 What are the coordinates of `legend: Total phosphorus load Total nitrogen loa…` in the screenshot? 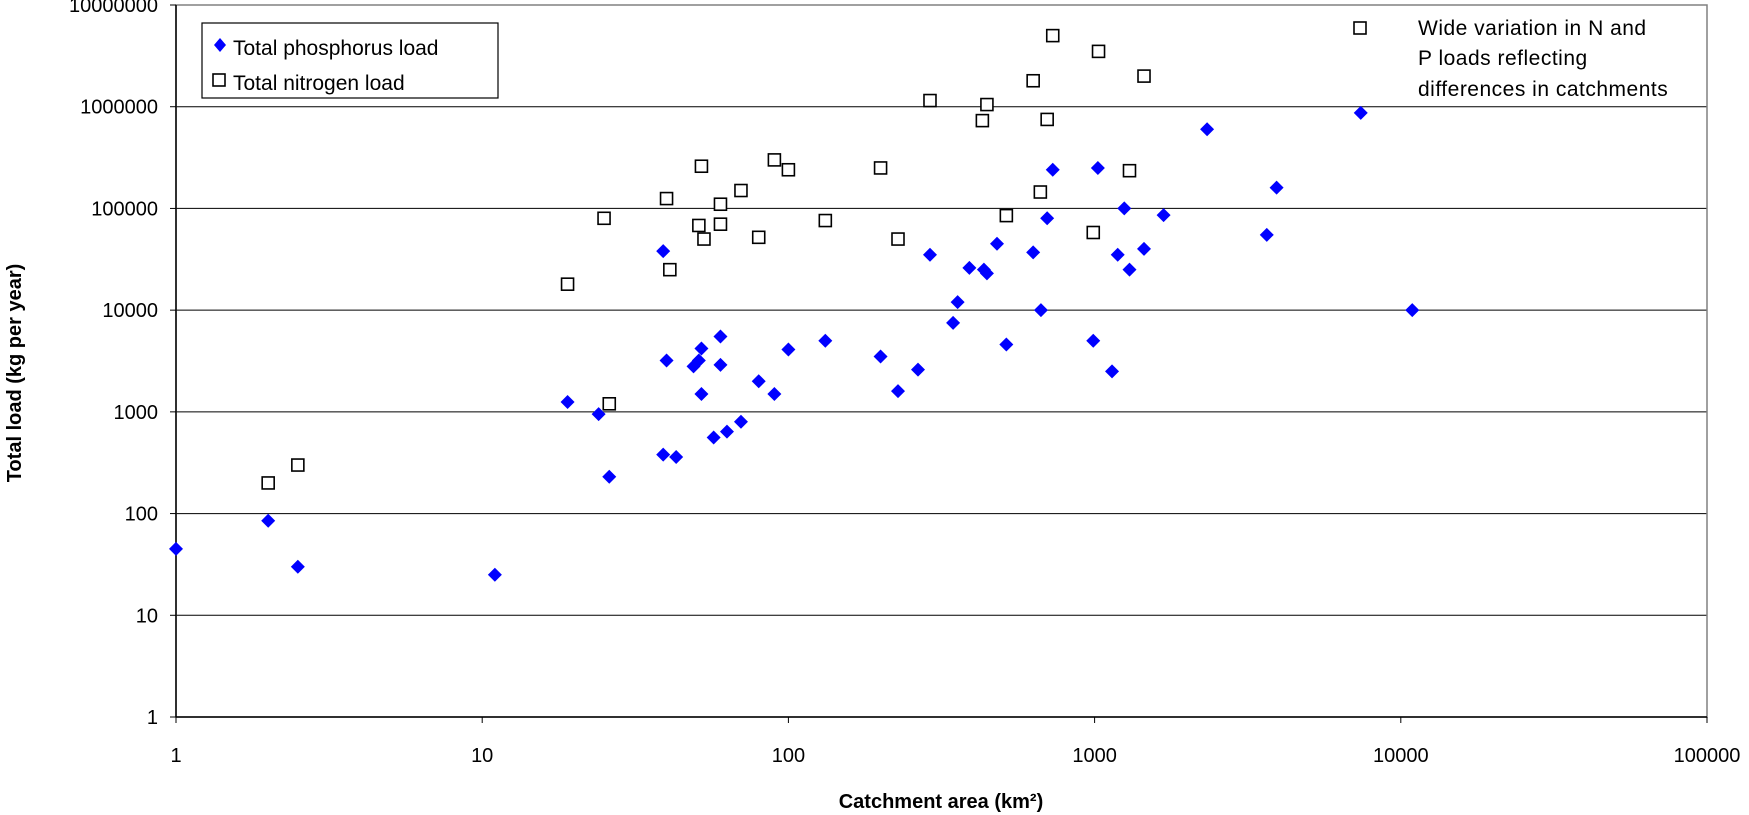 It's located at (350, 60).